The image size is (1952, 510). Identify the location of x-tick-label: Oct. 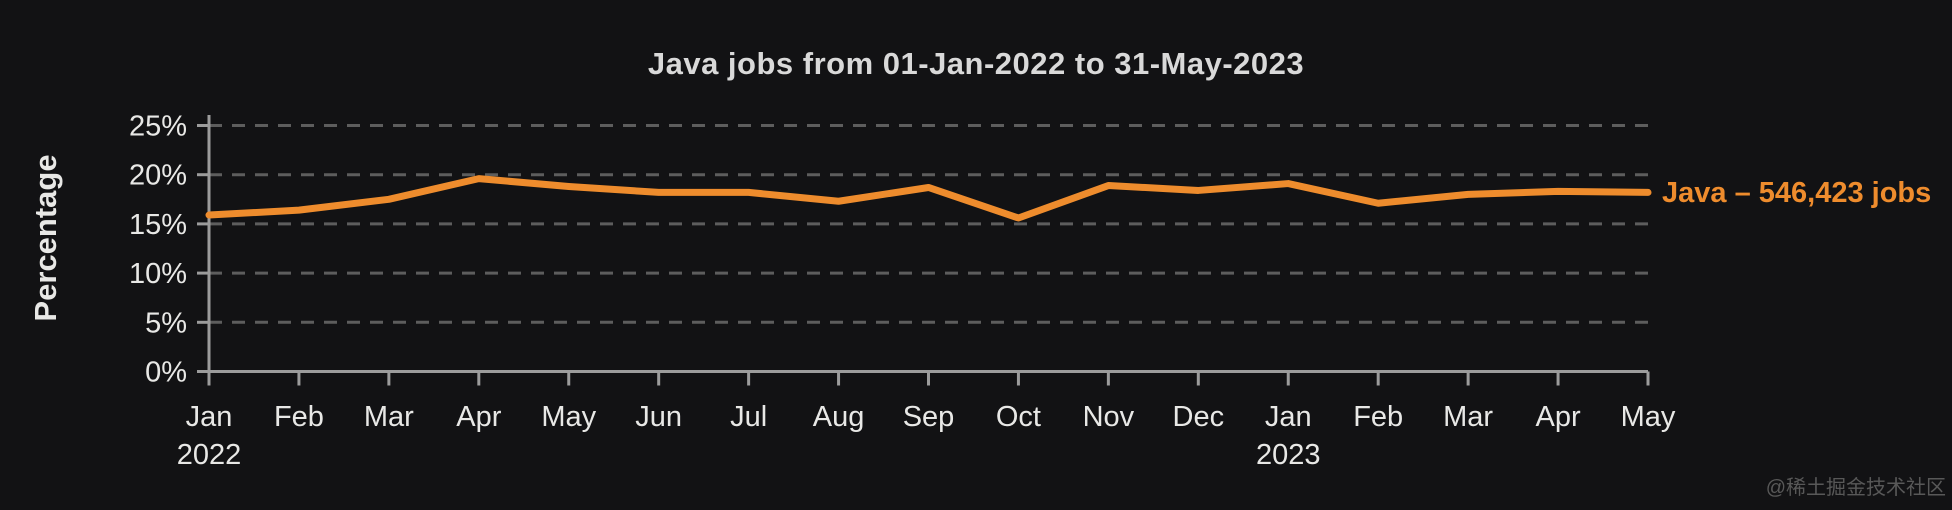
(1018, 417).